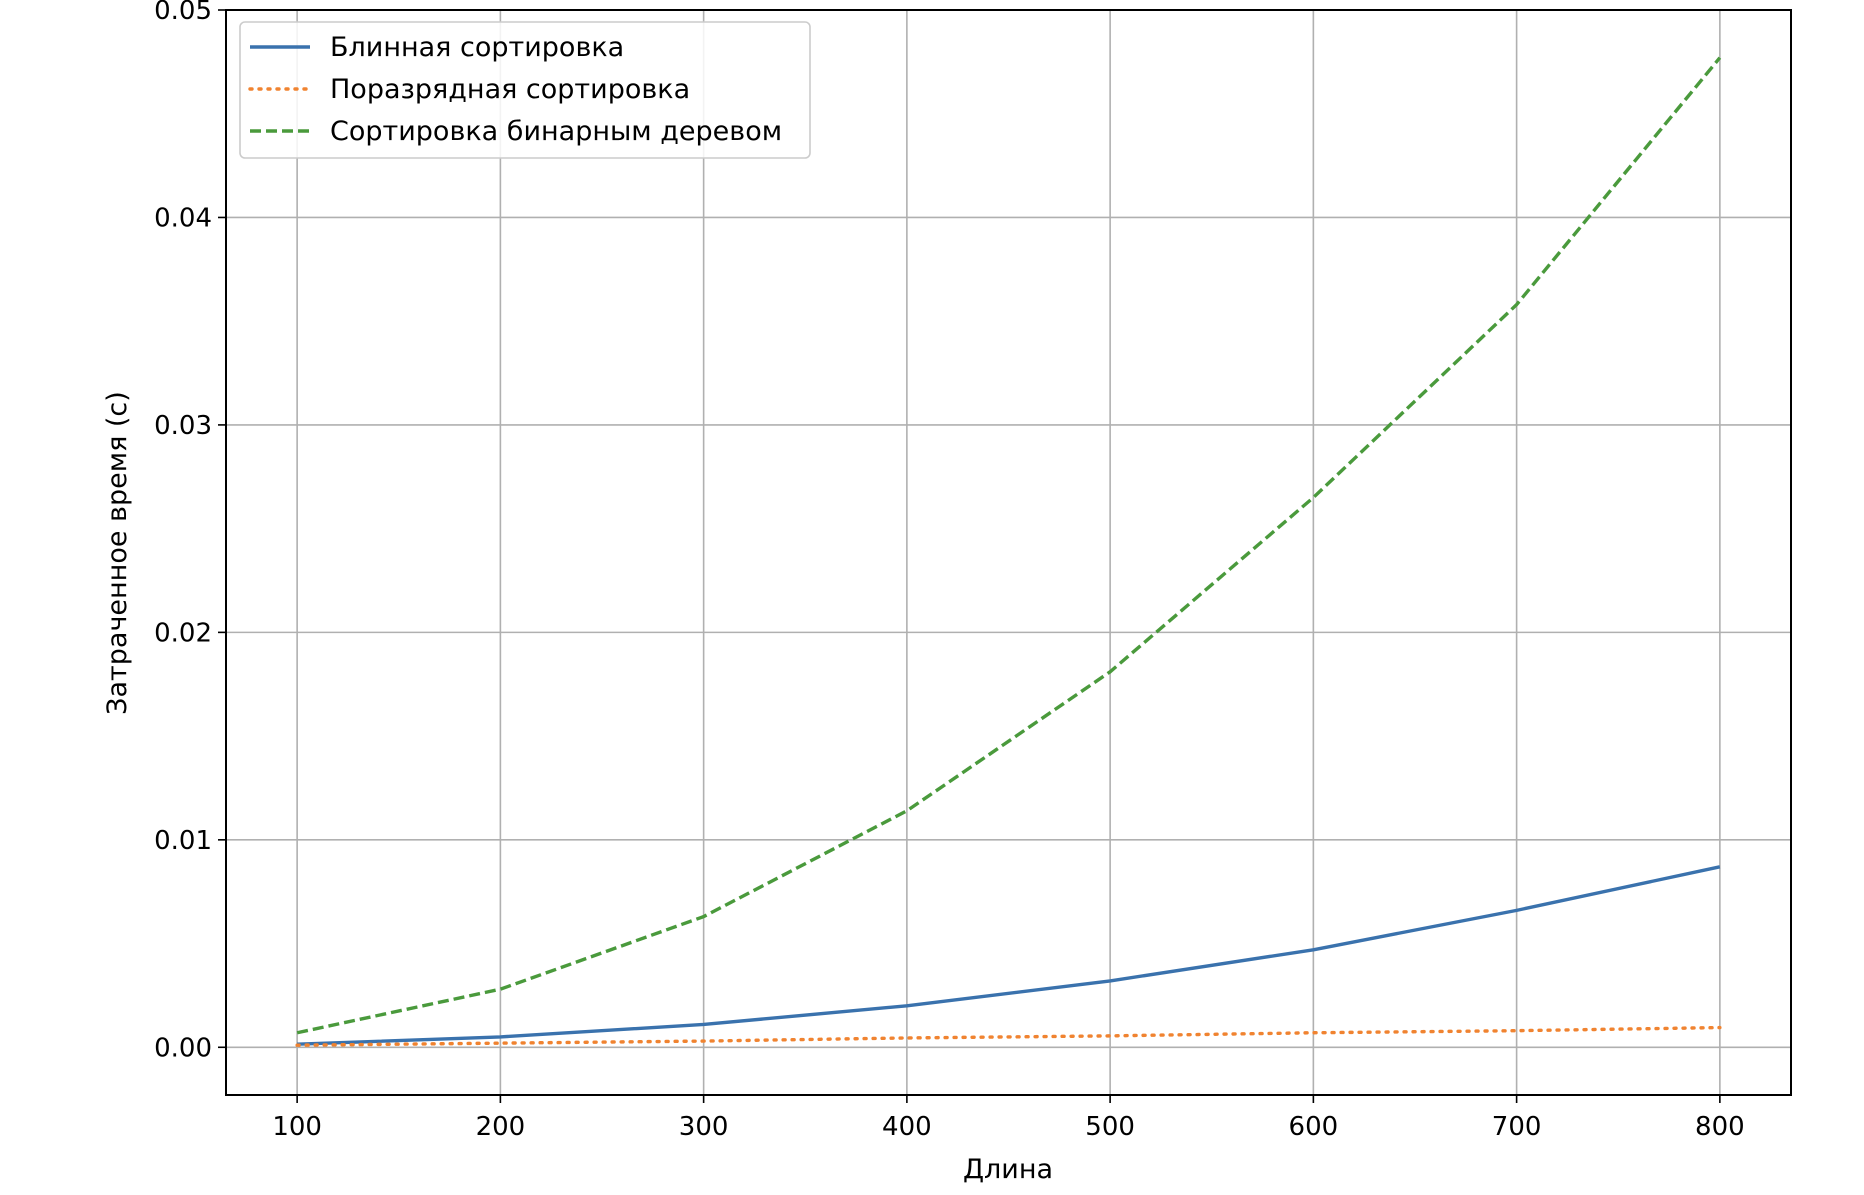 This screenshot has width=1864, height=1195. I want to click on x-tick-label: 800, so click(1720, 1127).